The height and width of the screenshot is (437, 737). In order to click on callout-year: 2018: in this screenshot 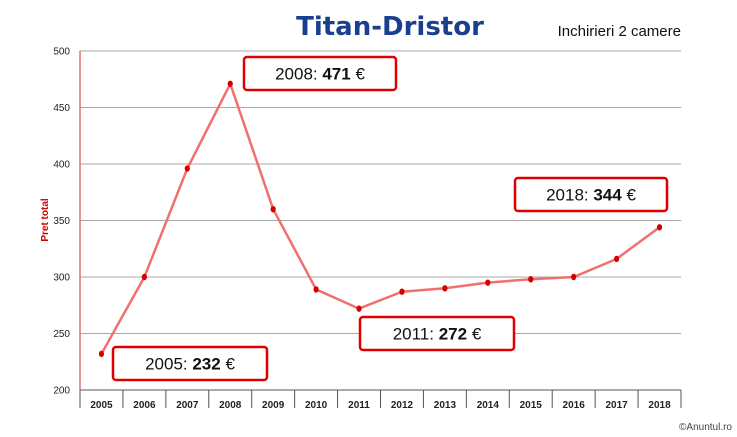, I will do `click(569, 195)`.